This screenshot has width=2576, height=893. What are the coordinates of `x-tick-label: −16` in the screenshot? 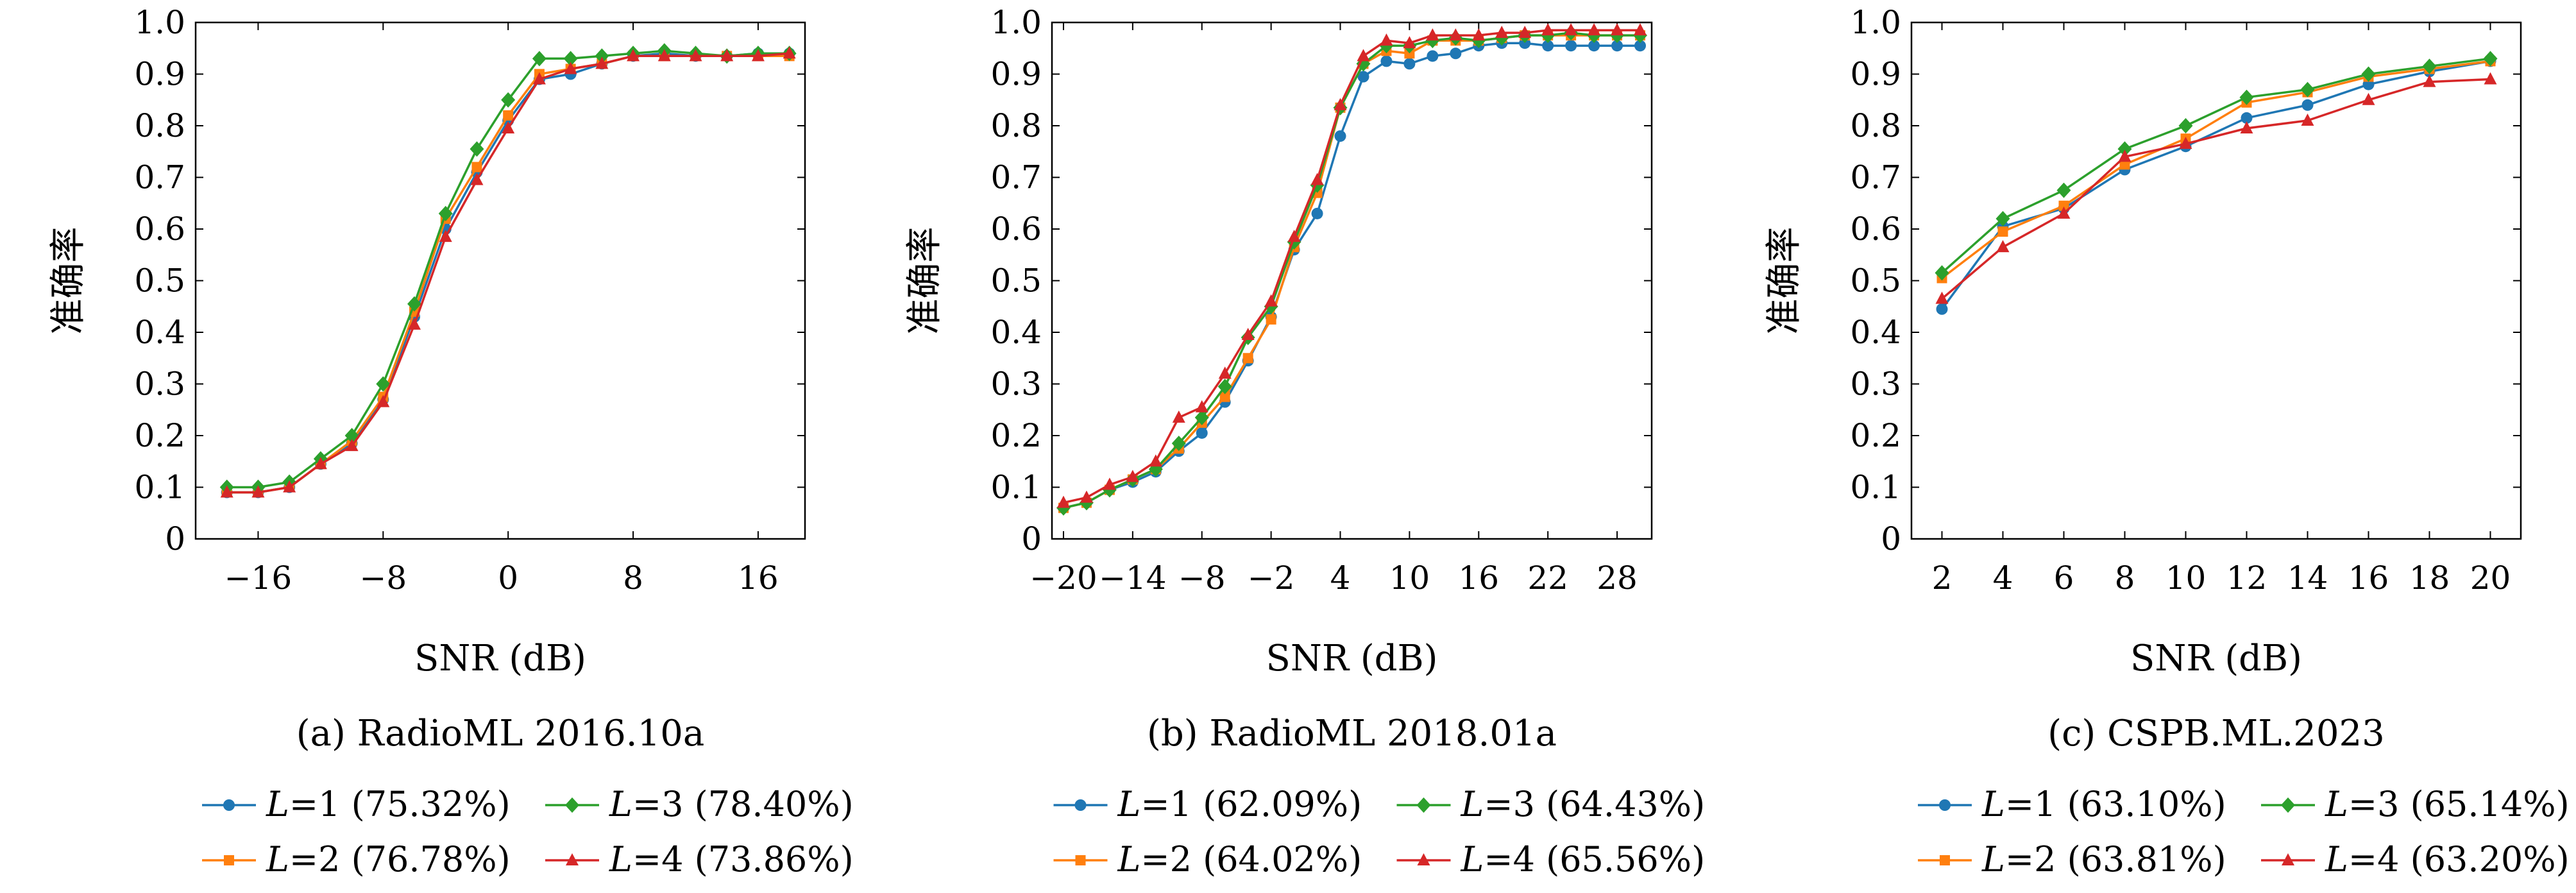 It's located at (258, 578).